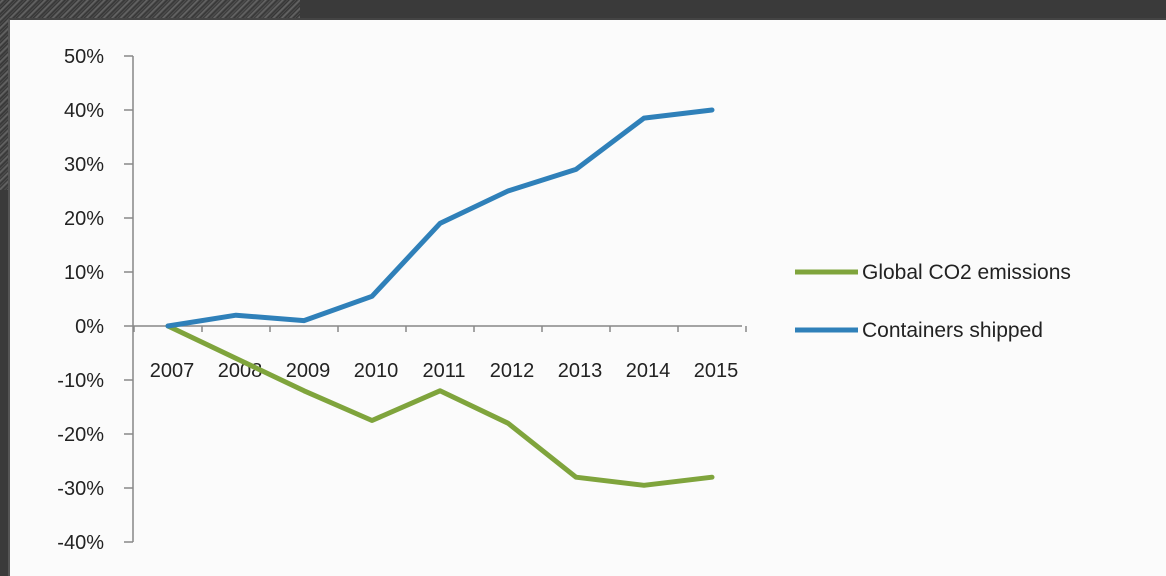  What do you see at coordinates (952, 330) in the screenshot?
I see `legend-label: Containers shipped` at bounding box center [952, 330].